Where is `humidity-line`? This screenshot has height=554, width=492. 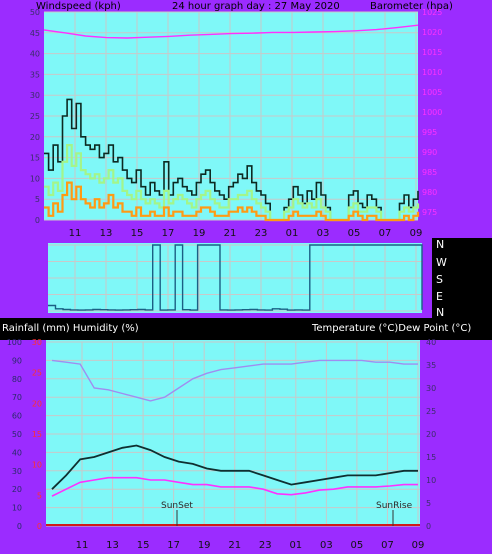 humidity-line is located at coordinates (234, 380).